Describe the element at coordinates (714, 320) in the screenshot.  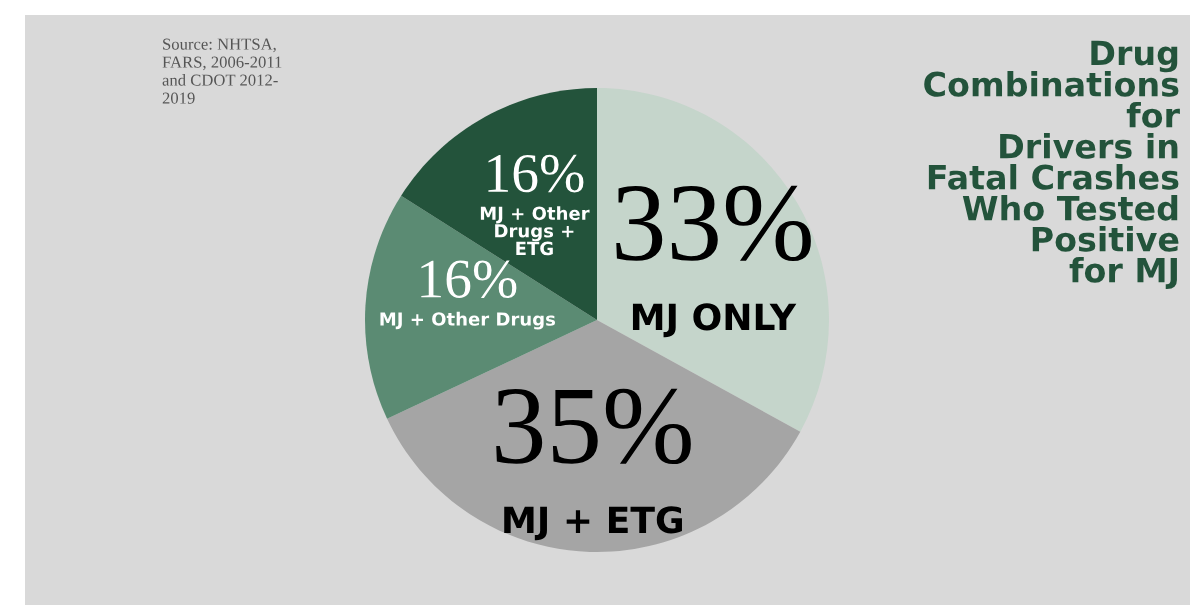
I see `slice-label: MJ ONLY` at that location.